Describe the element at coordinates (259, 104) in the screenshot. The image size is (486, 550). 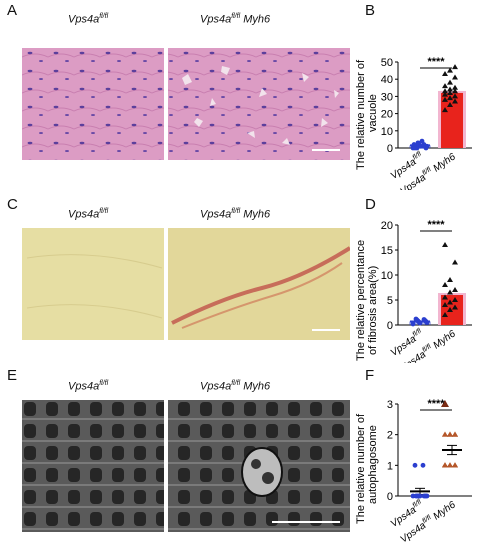
I see `he-knockout-image` at that location.